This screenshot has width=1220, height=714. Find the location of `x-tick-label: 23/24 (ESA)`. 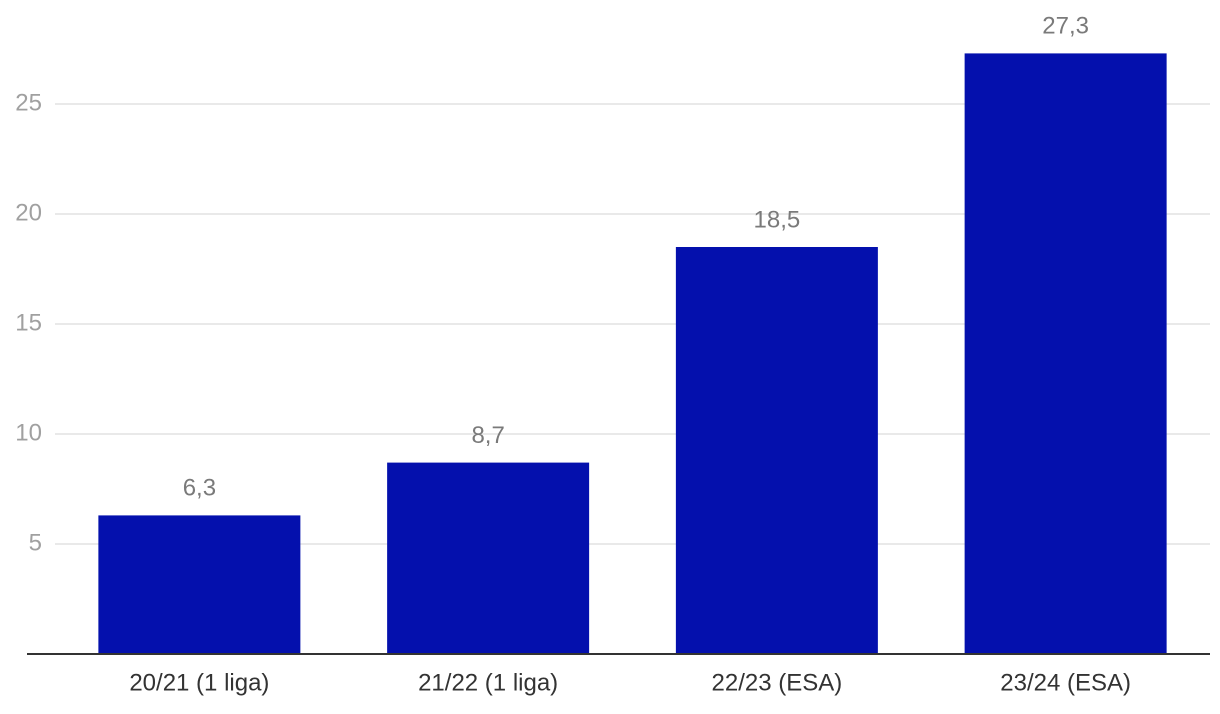

x-tick-label: 23/24 (ESA) is located at coordinates (1065, 682).